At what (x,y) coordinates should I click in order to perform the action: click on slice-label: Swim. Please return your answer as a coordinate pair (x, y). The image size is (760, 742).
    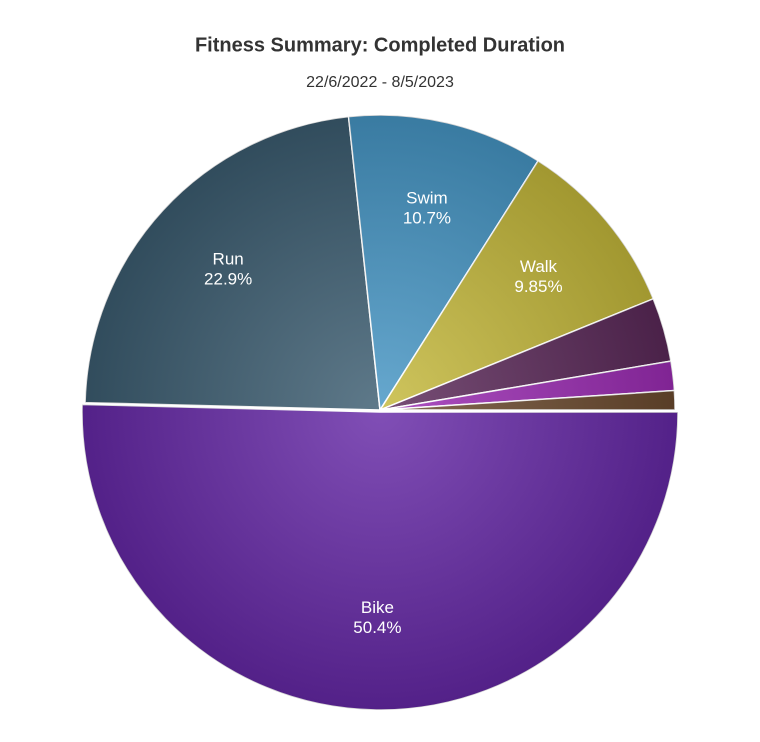
    Looking at the image, I should click on (427, 197).